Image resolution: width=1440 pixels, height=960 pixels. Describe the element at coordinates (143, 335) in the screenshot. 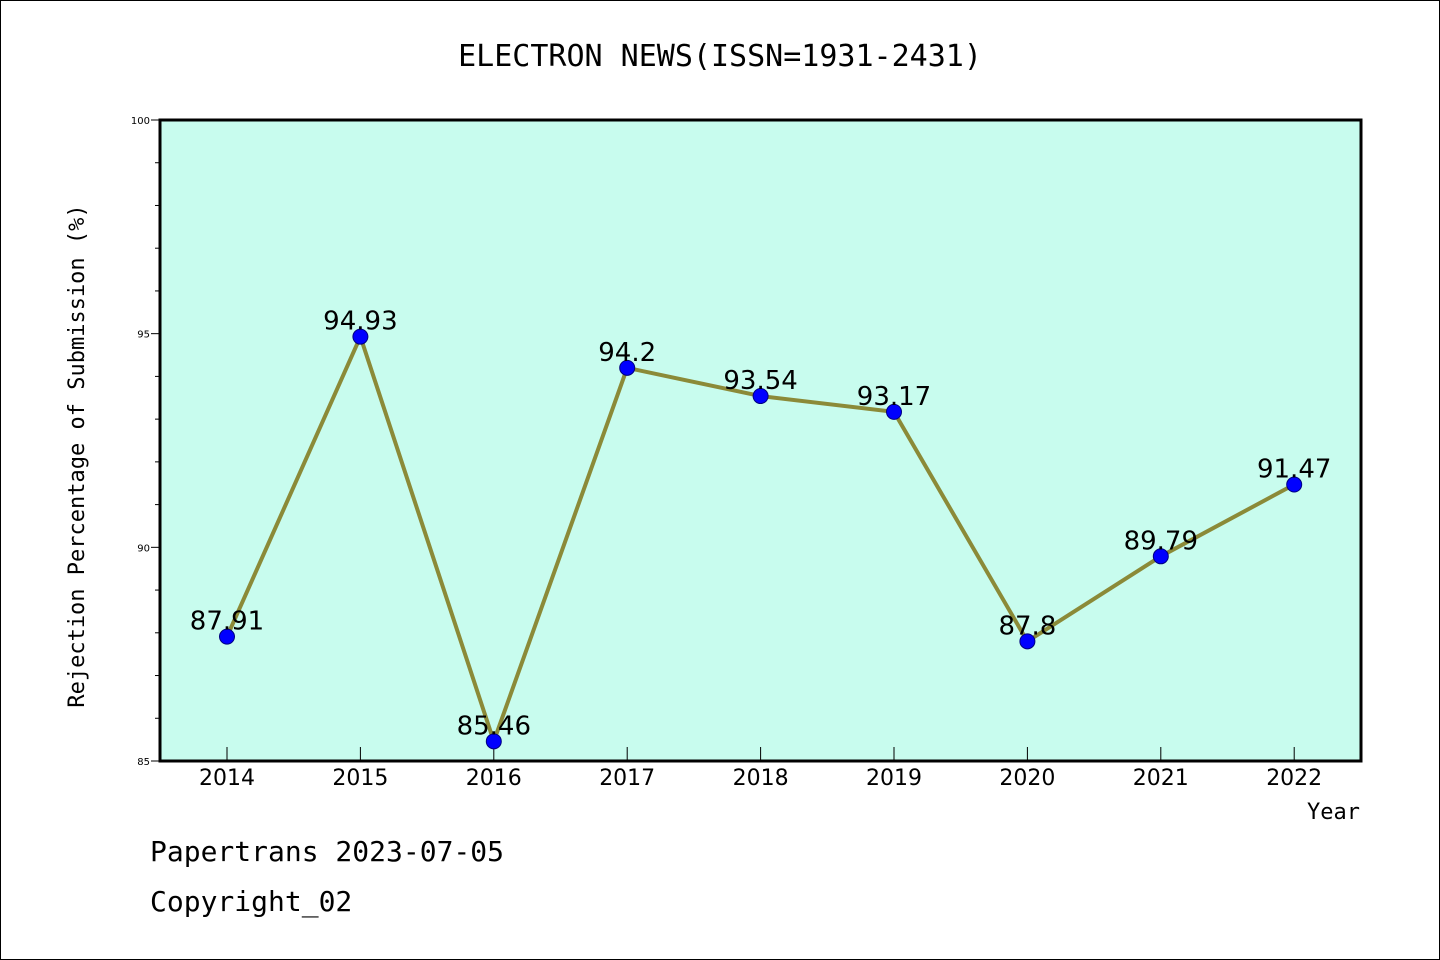

I see `y-tick-label: 95` at that location.